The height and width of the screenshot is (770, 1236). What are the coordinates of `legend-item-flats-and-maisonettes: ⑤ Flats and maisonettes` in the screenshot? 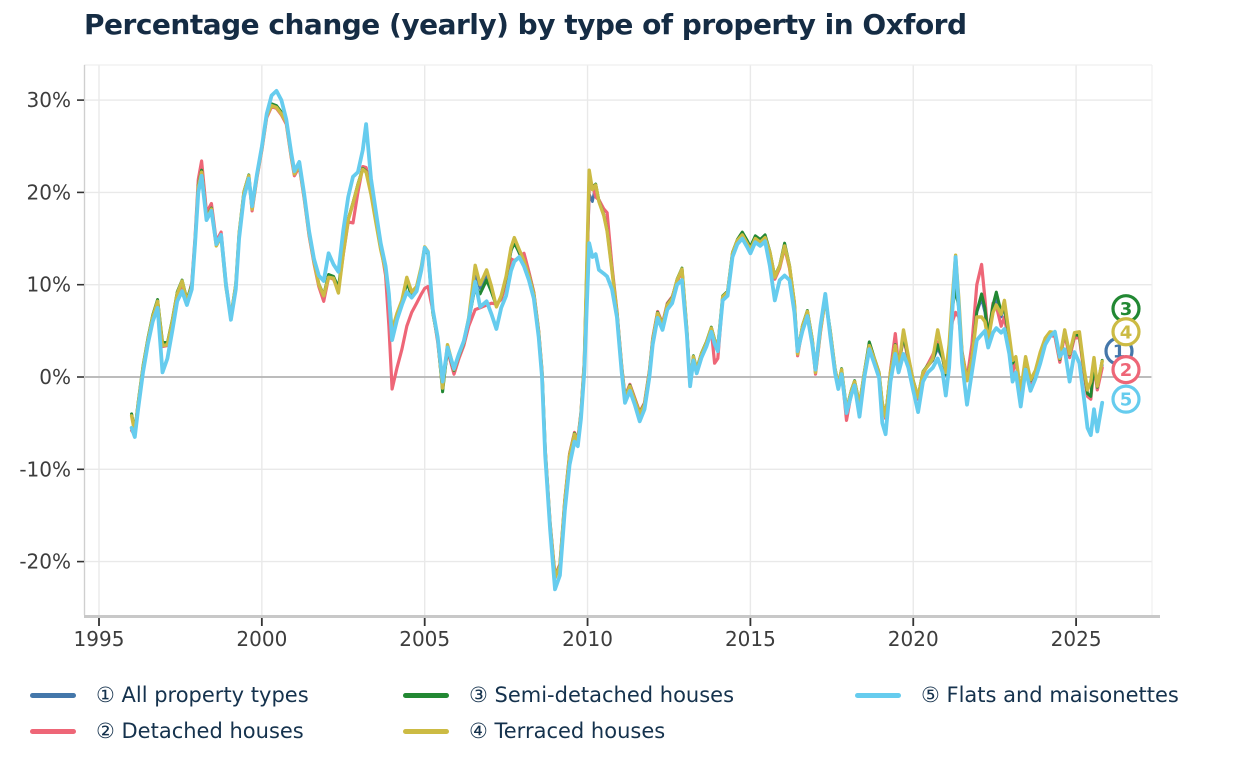 It's located at (1017, 695).